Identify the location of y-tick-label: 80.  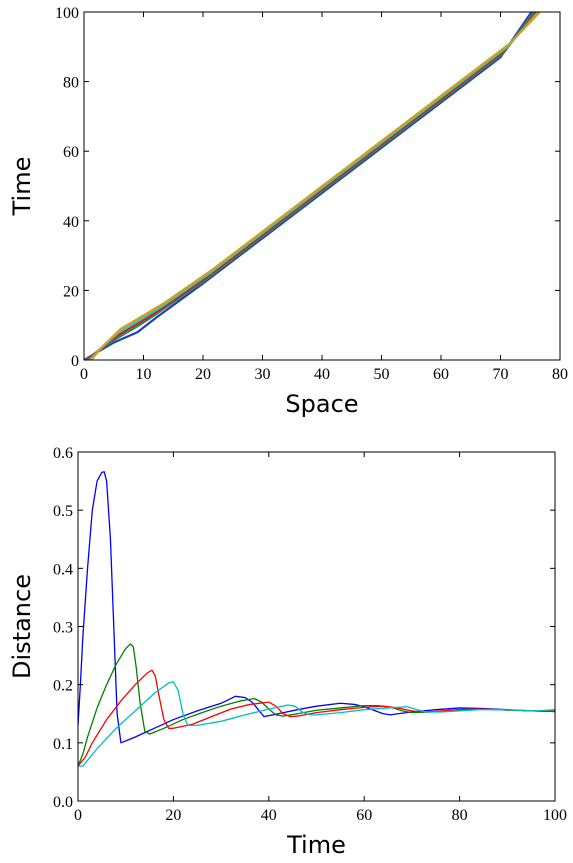
(71, 83).